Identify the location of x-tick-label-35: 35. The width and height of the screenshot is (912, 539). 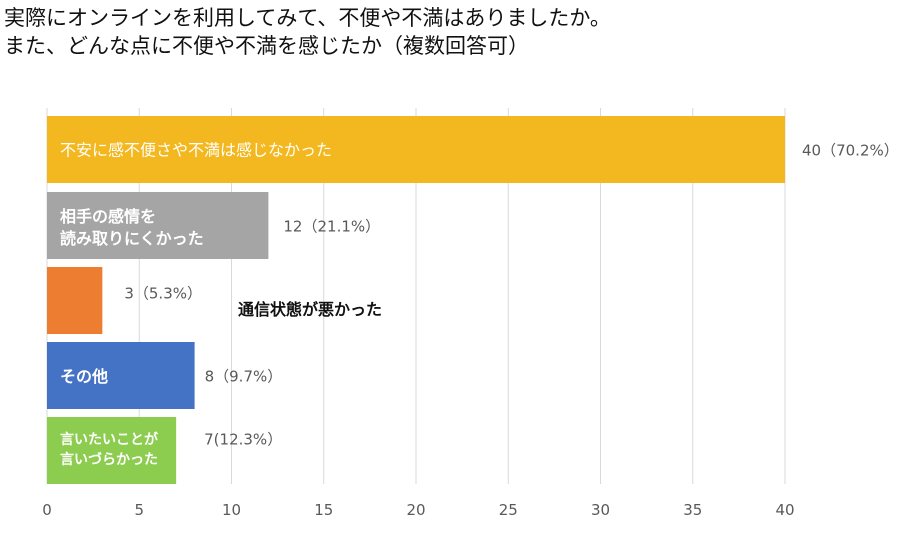
(692, 510).